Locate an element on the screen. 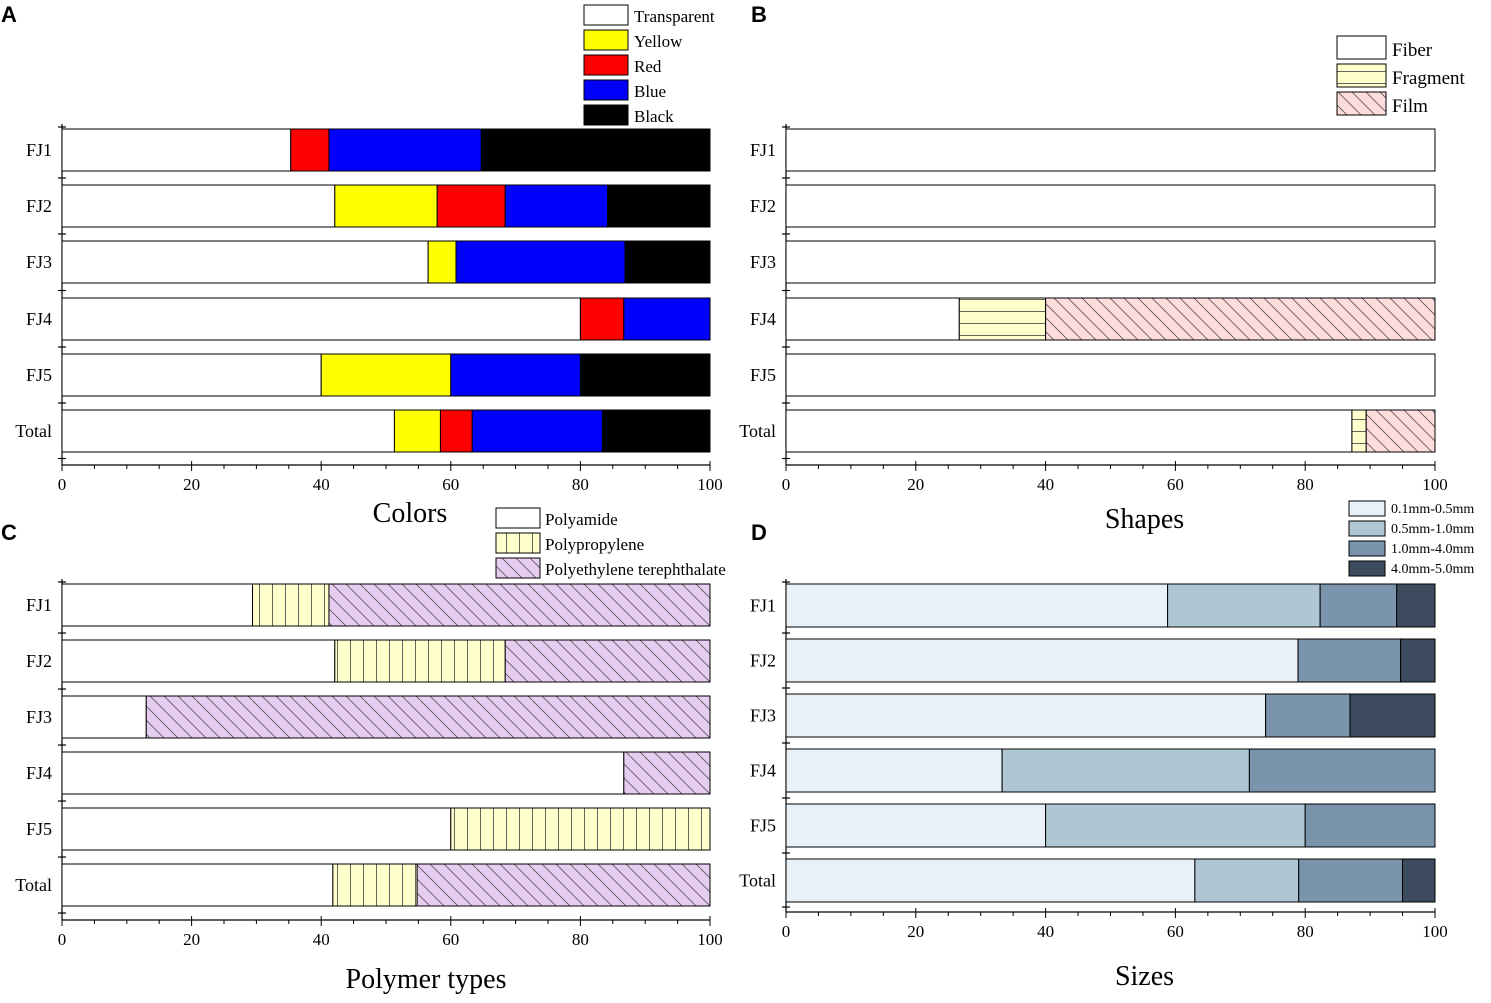  legend-label: Black is located at coordinates (654, 116).